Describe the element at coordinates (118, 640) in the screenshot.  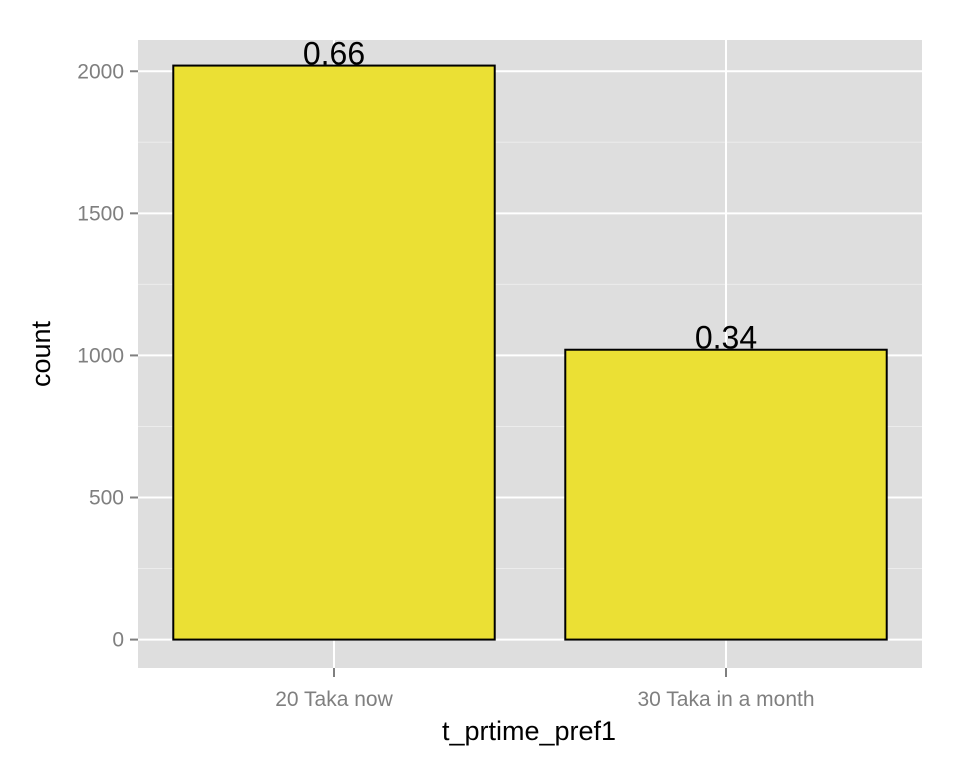
I see `y-tick-label: 0` at that location.